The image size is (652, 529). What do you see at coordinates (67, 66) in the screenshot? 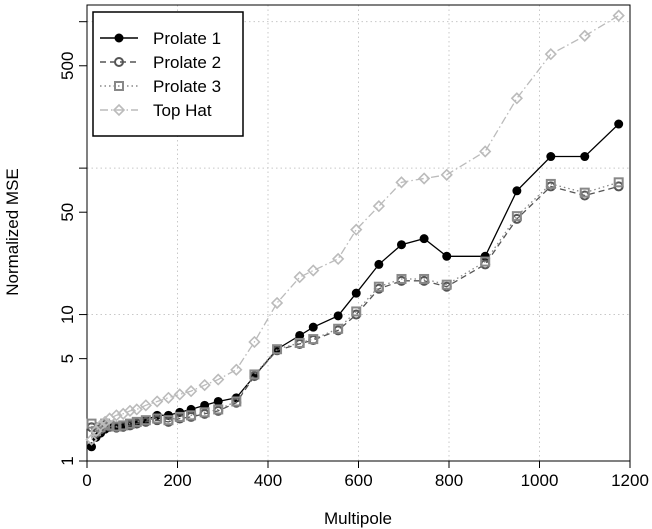
I see `y-tick-label: 500` at bounding box center [67, 66].